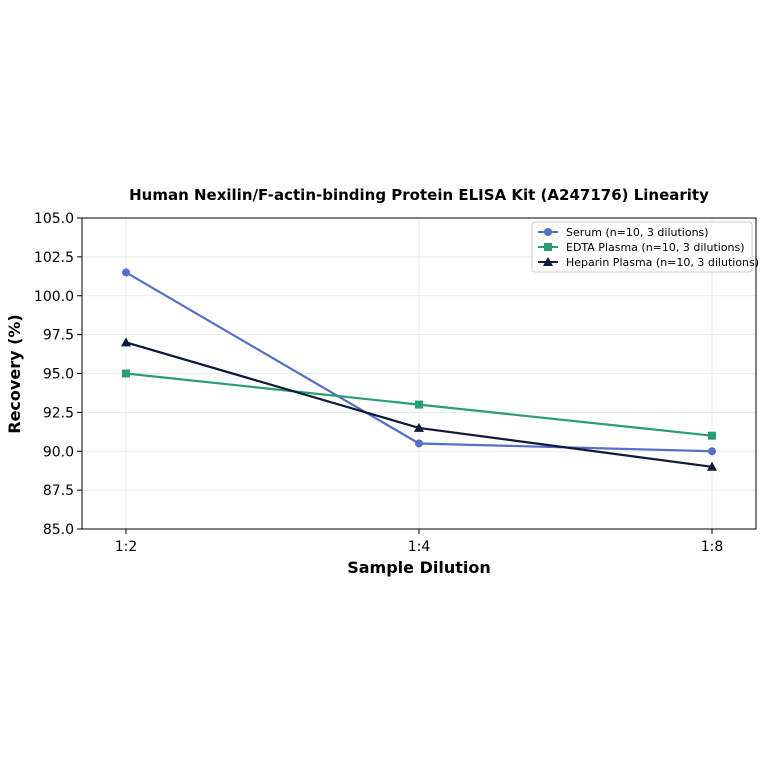 This screenshot has height=764, width=764. I want to click on y-tick-label: 102.5, so click(54, 258).